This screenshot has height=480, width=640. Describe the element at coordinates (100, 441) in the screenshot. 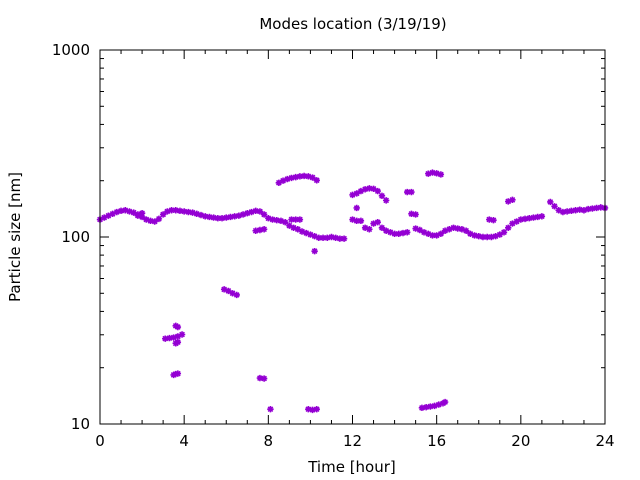

I see `x-tick-label: 0` at that location.